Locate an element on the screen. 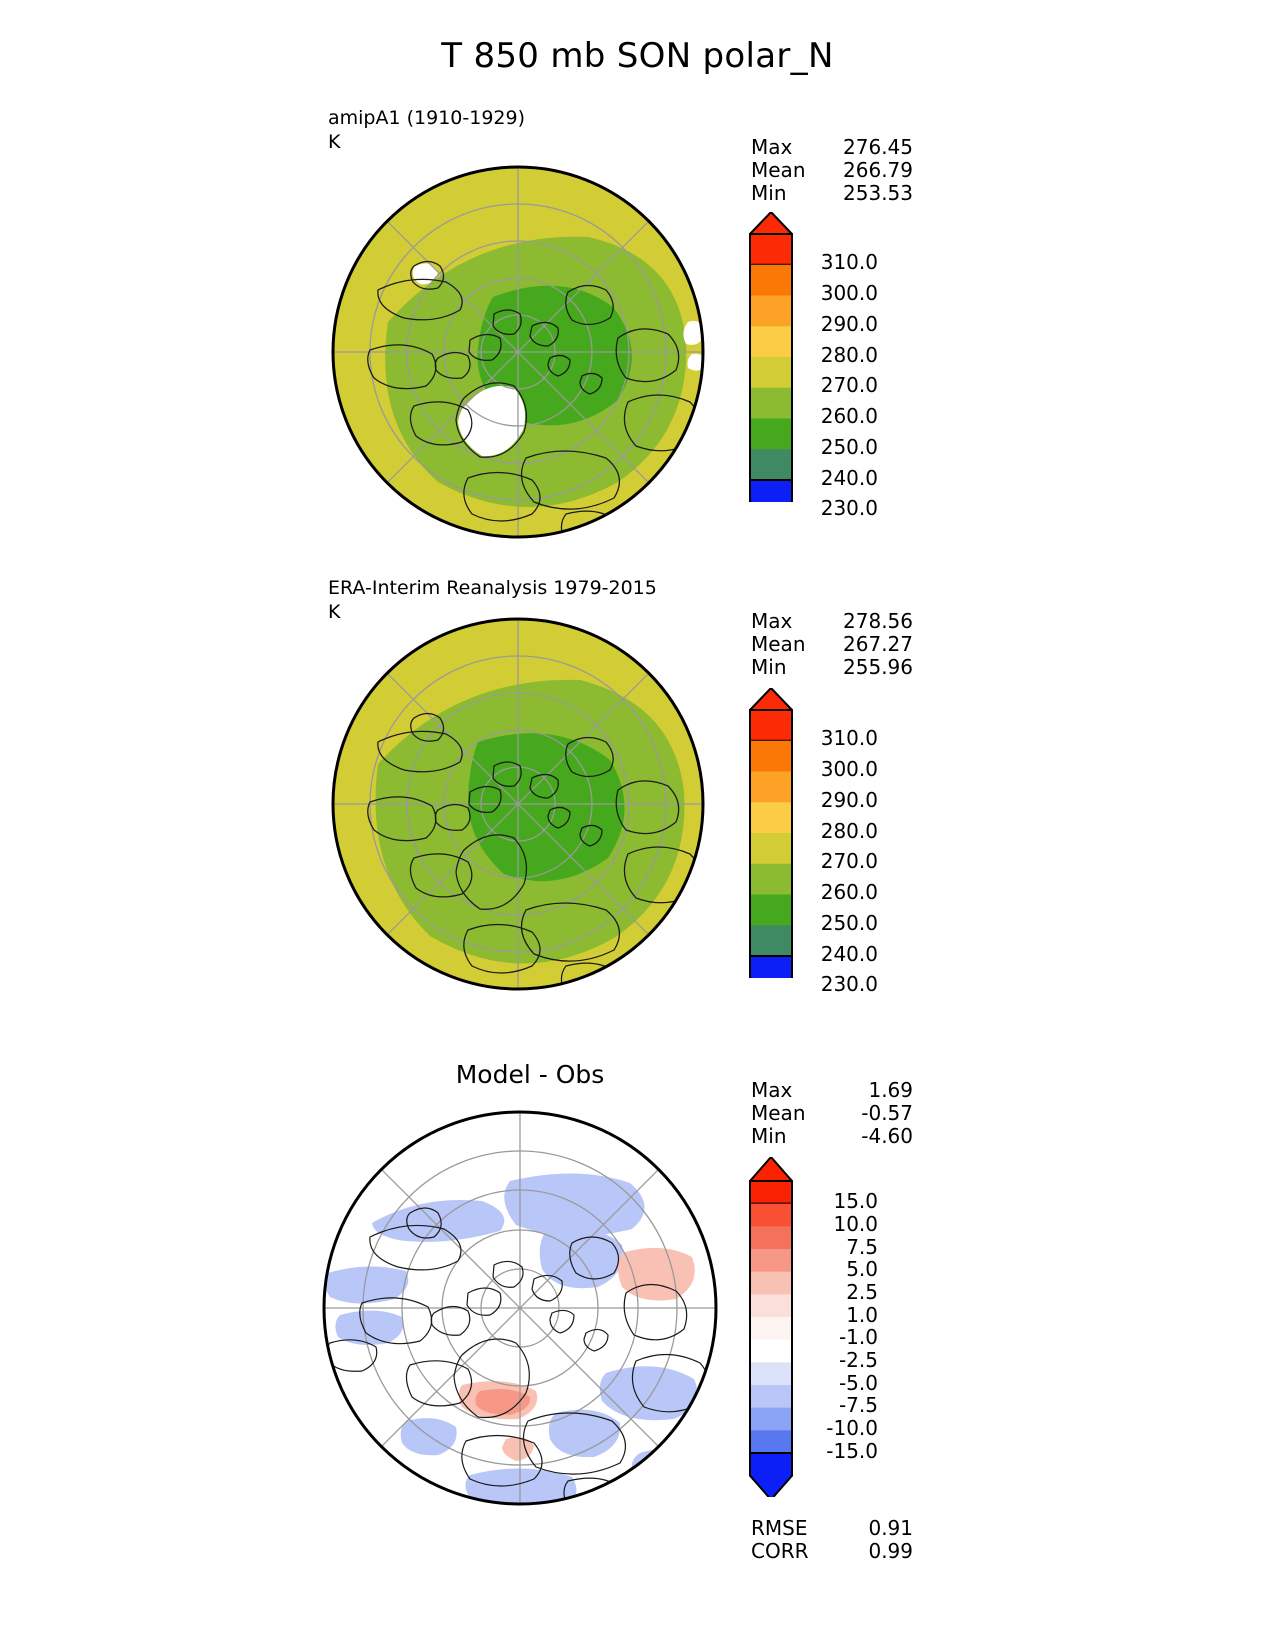  polar-map-diff is located at coordinates (520, 1315).